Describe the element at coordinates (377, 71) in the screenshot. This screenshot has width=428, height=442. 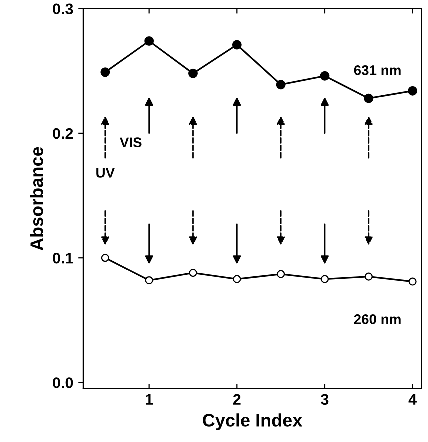
I see `series-label: 631 nm` at that location.